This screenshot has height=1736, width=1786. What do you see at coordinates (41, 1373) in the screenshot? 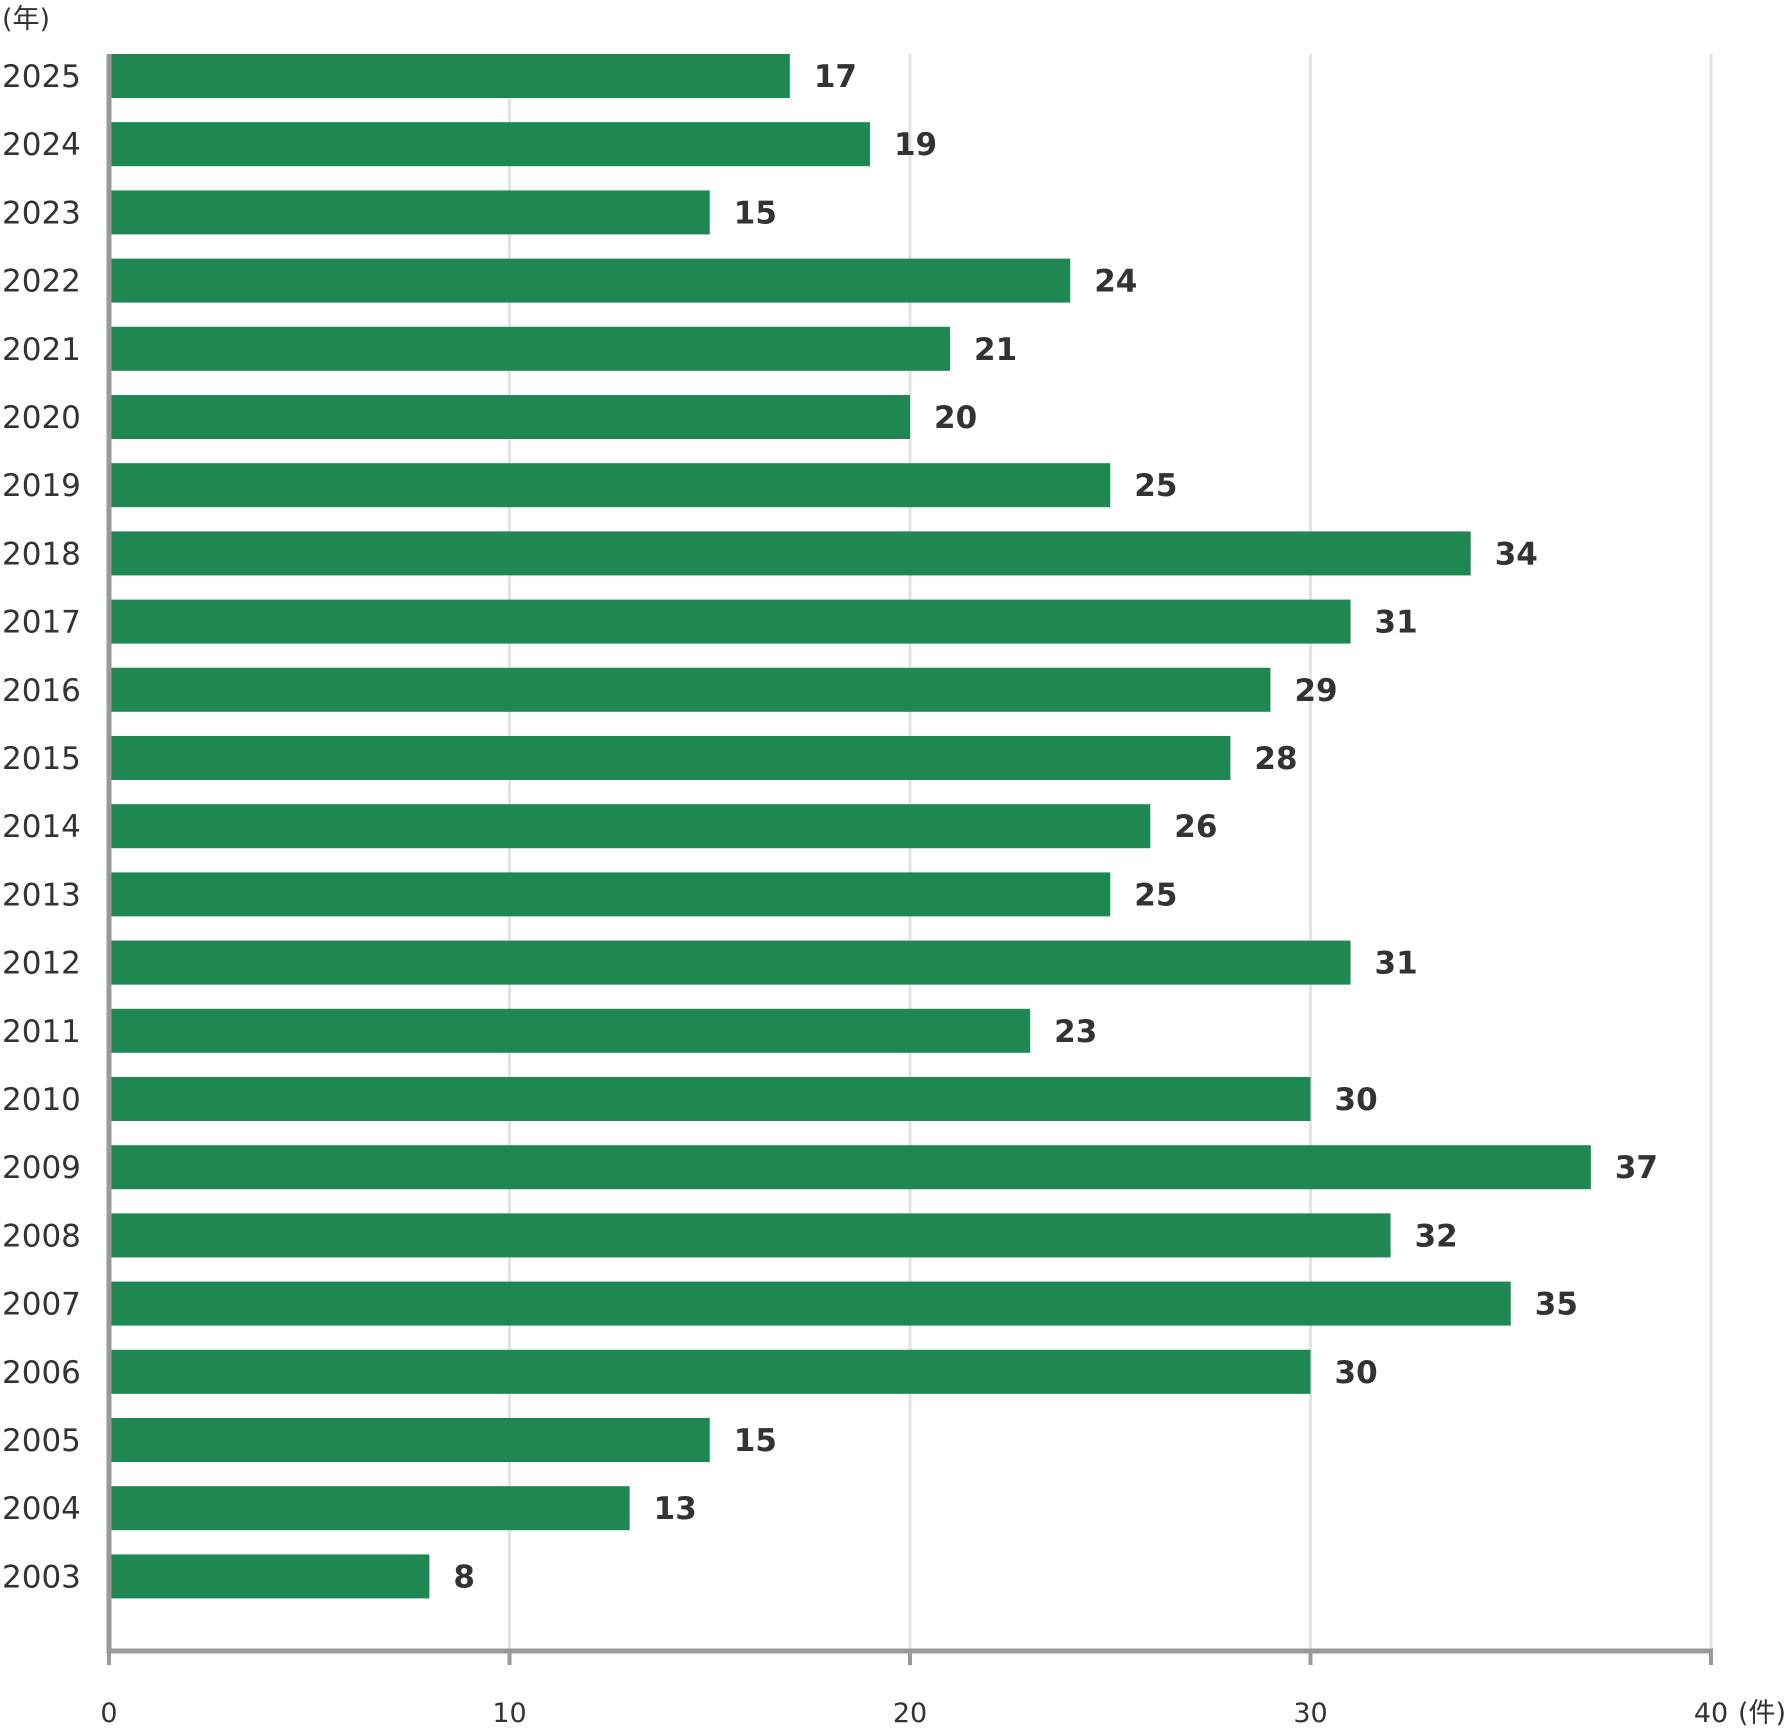
I see `y-tick-label: 2006` at bounding box center [41, 1373].